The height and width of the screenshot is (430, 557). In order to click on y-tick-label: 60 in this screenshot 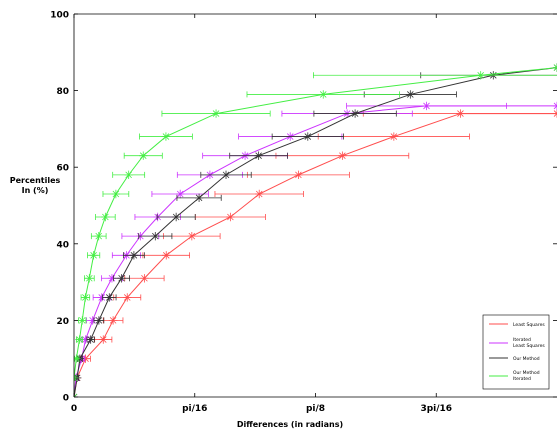, I will do `click(62, 169)`.